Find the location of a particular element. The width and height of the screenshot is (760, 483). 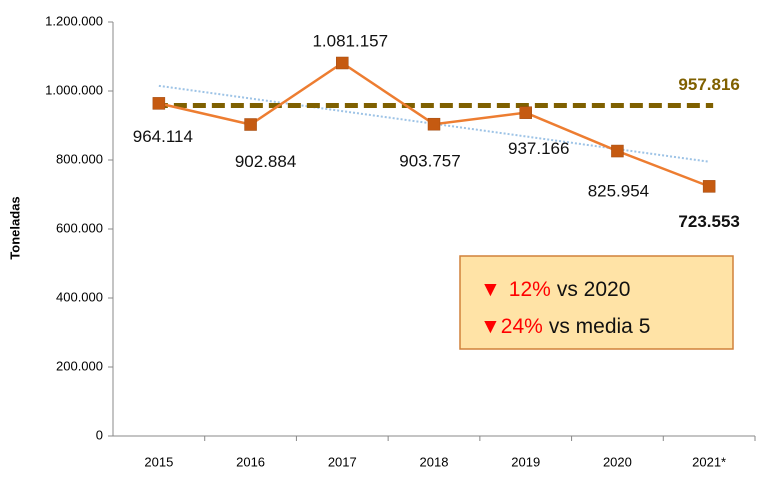

data-label: 825.954 is located at coordinates (618, 191).